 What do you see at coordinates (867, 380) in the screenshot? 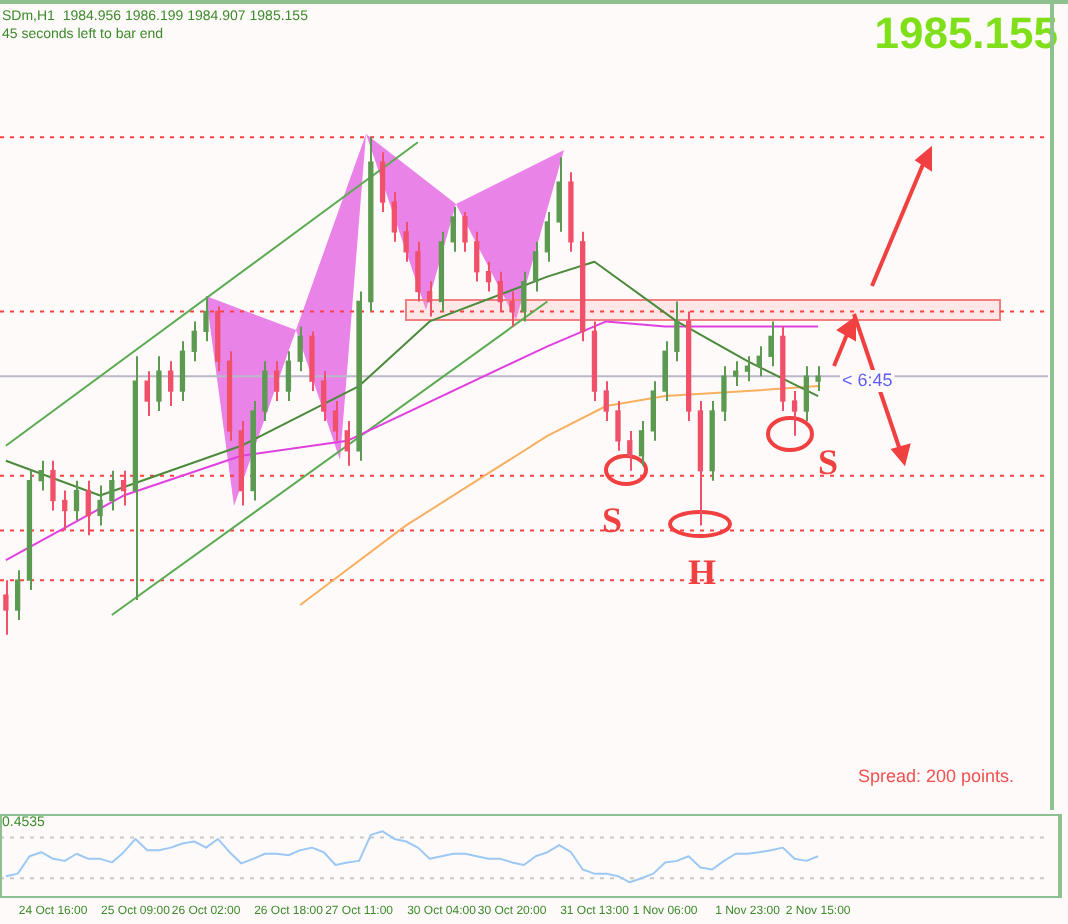
I see `text: < 6:45` at bounding box center [867, 380].